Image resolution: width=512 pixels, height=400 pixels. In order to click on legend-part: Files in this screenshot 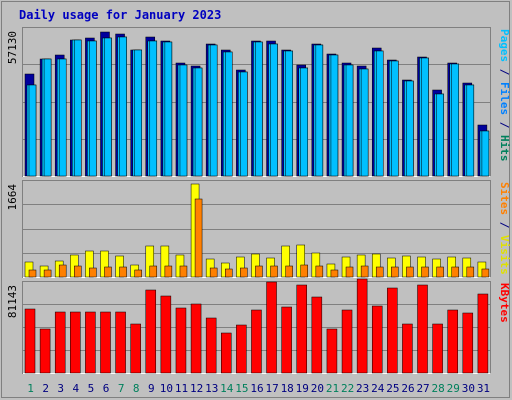, I will do `click(504, 98)`.